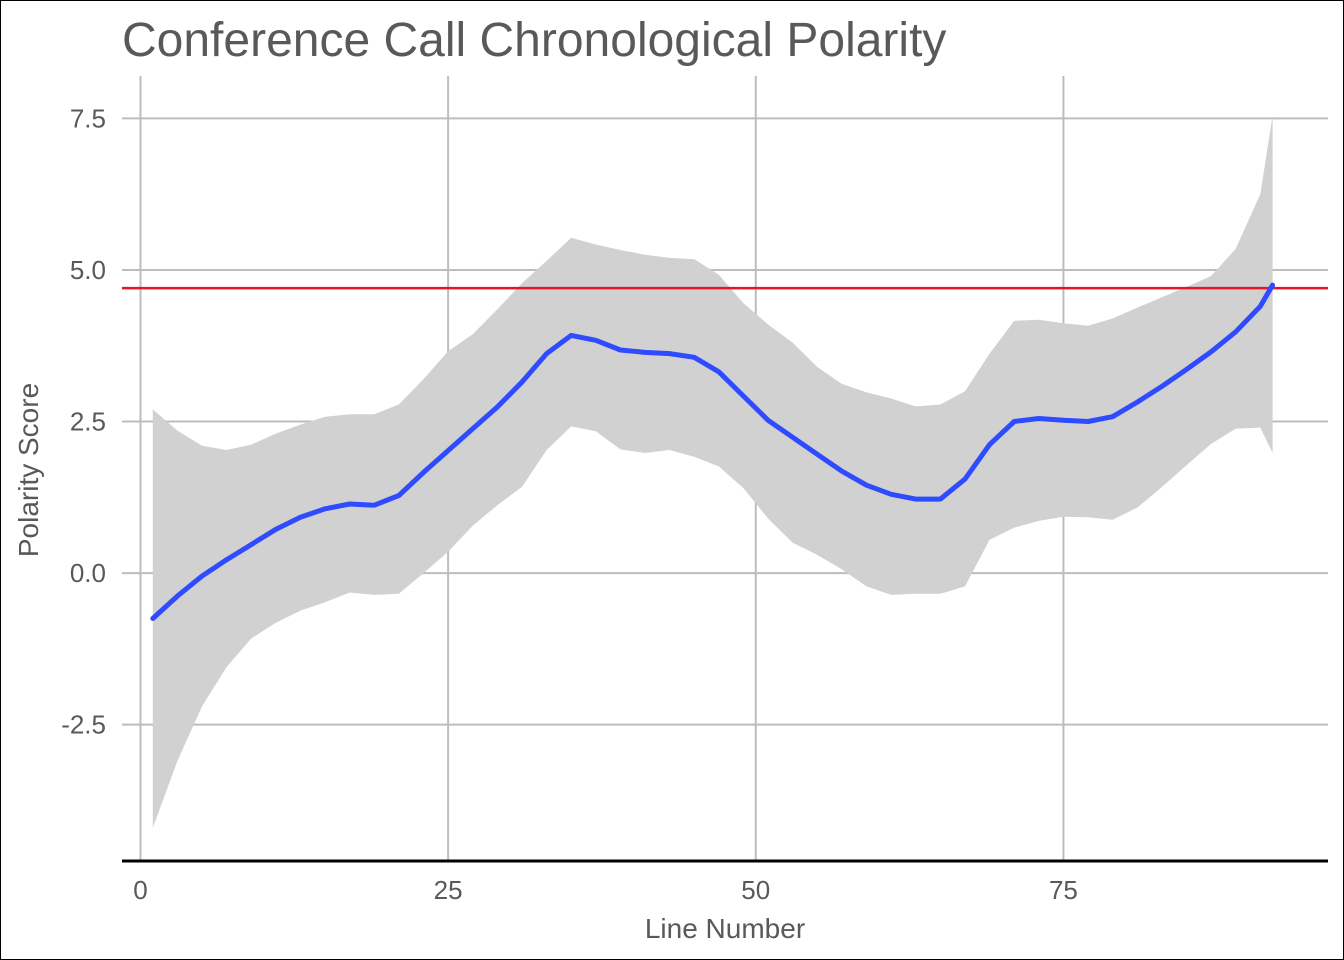 Image resolution: width=1344 pixels, height=960 pixels. Describe the element at coordinates (140, 890) in the screenshot. I see `x-tick-label: 0` at that location.